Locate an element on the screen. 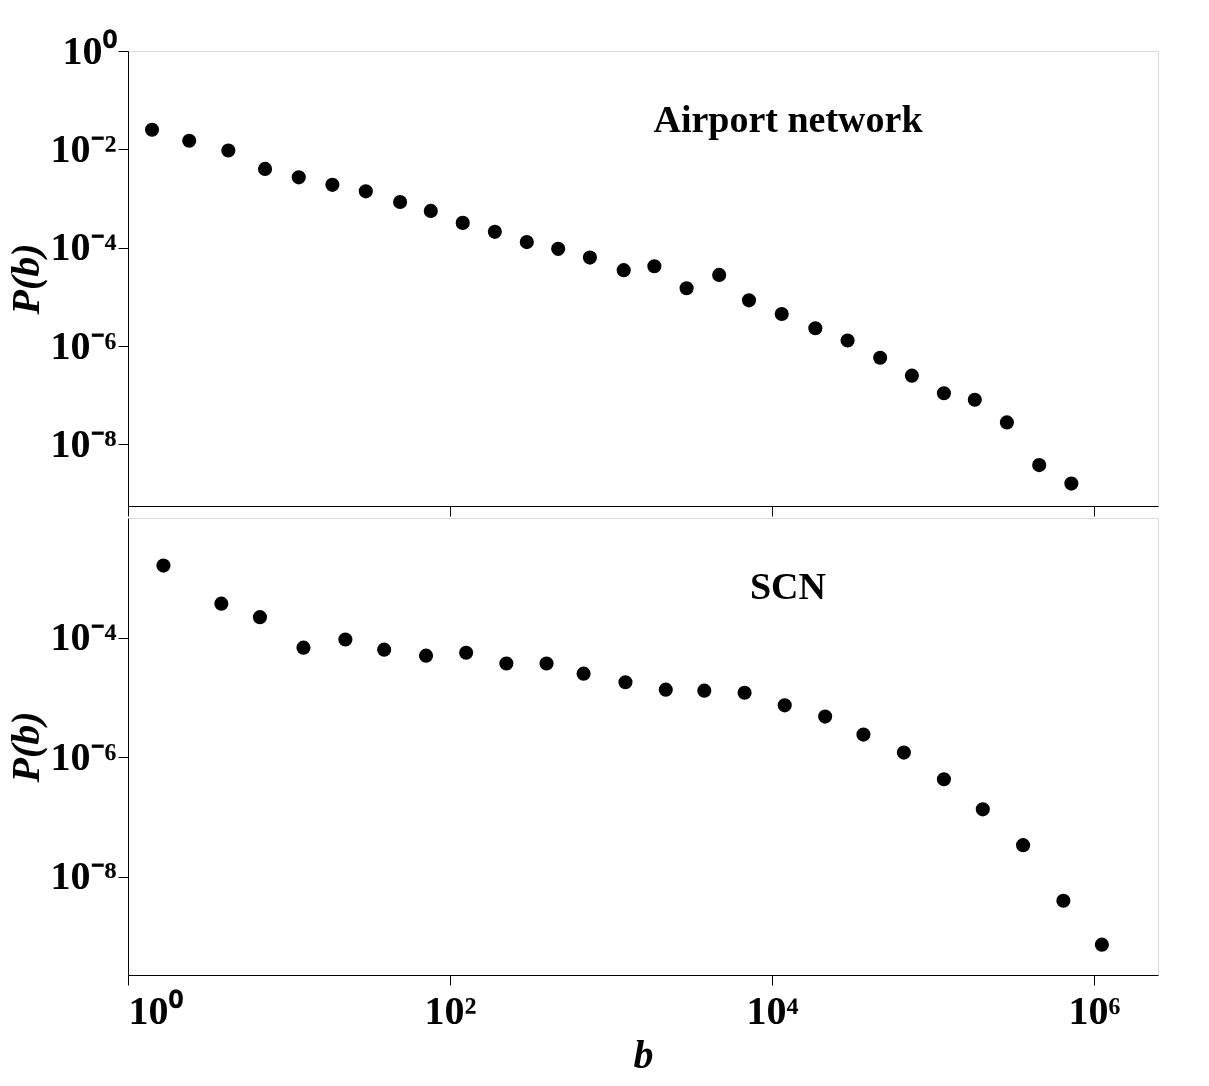  x-tick-label: 10² is located at coordinates (450, 1010).